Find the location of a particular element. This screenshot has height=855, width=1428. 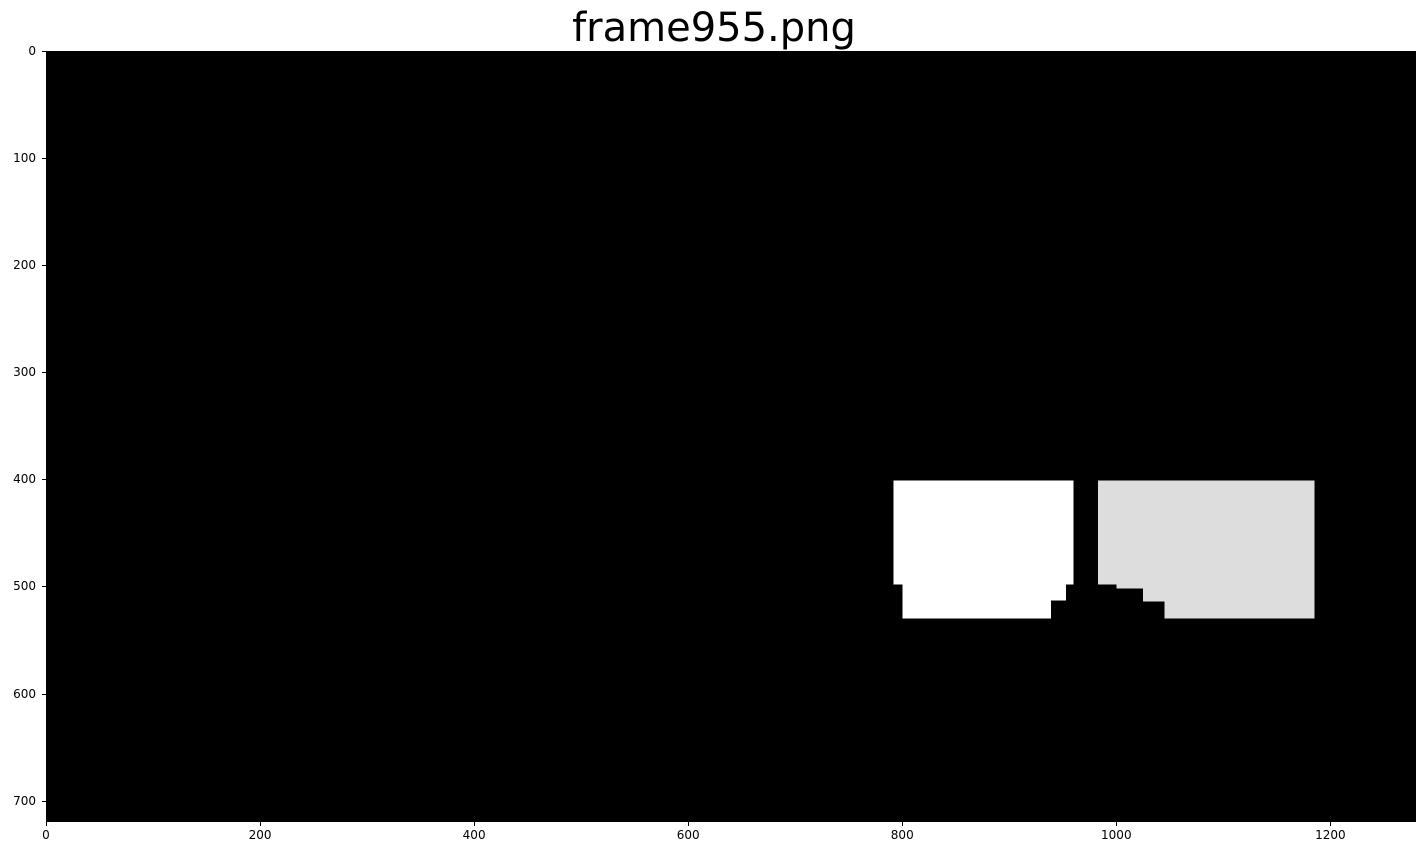

y-tick-label: 300 is located at coordinates (24, 372).